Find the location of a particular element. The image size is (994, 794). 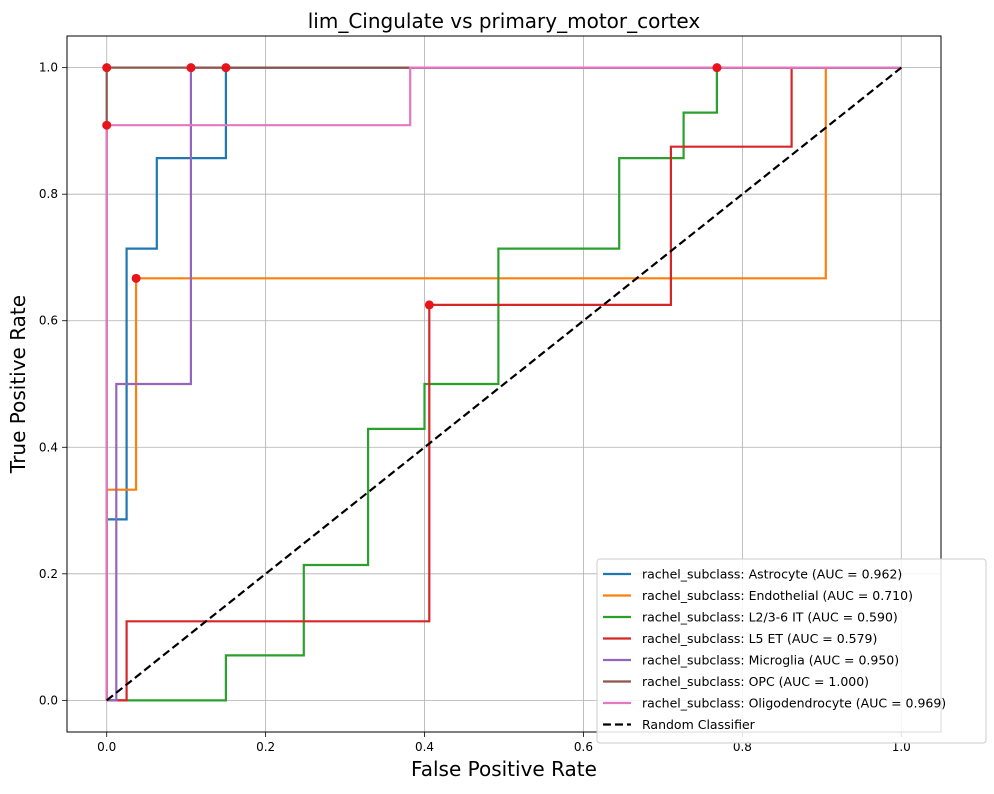

y-tick-label: 1.0 is located at coordinates (48, 68).